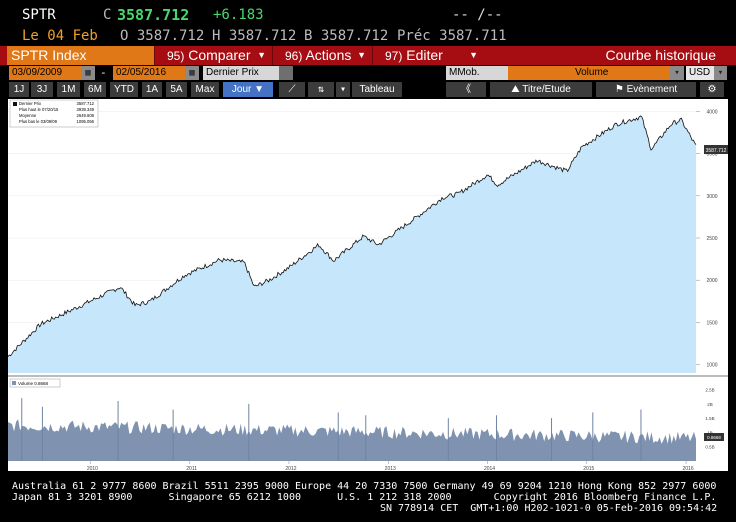 The image size is (736, 522). Describe the element at coordinates (152, 89) in the screenshot. I see `period-1a: 1A` at that location.